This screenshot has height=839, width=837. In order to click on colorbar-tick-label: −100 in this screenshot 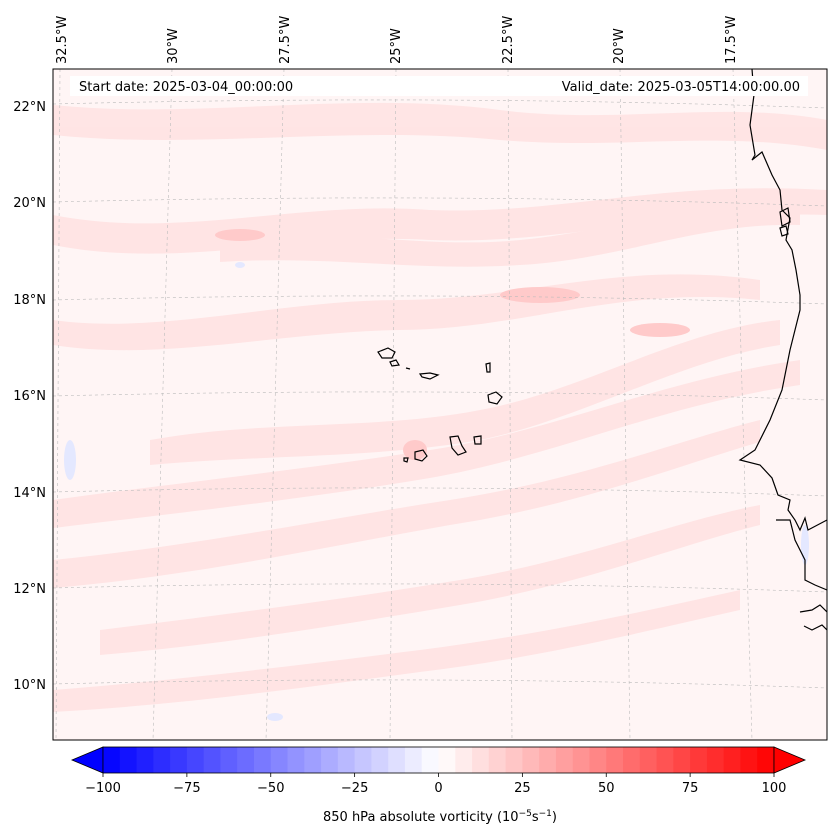, I will do `click(103, 788)`.